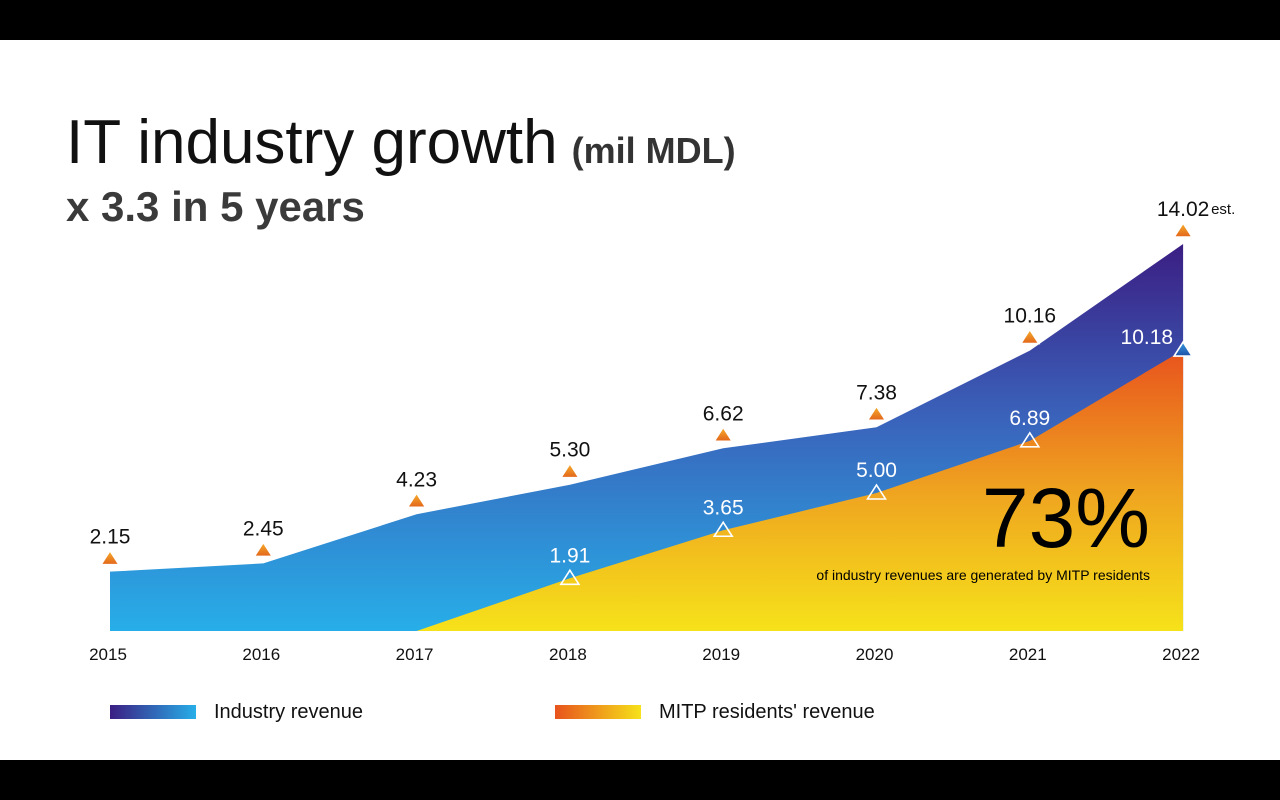 The image size is (1280, 800). I want to click on legend-label-mitp: MITP residents' revenue, so click(767, 712).